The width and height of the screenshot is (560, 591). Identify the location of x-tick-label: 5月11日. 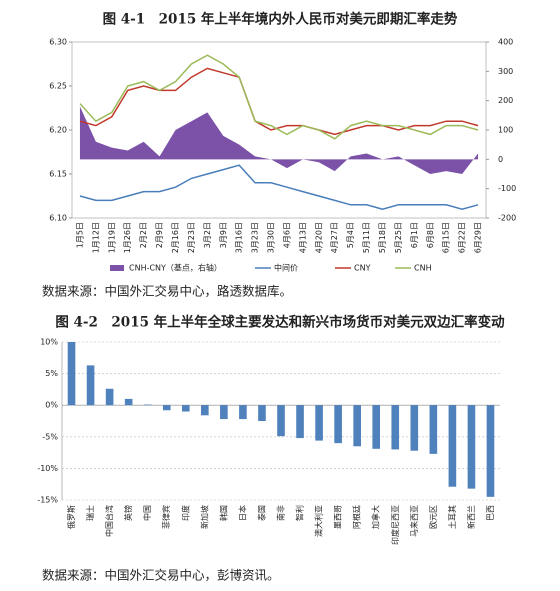
(366, 237).